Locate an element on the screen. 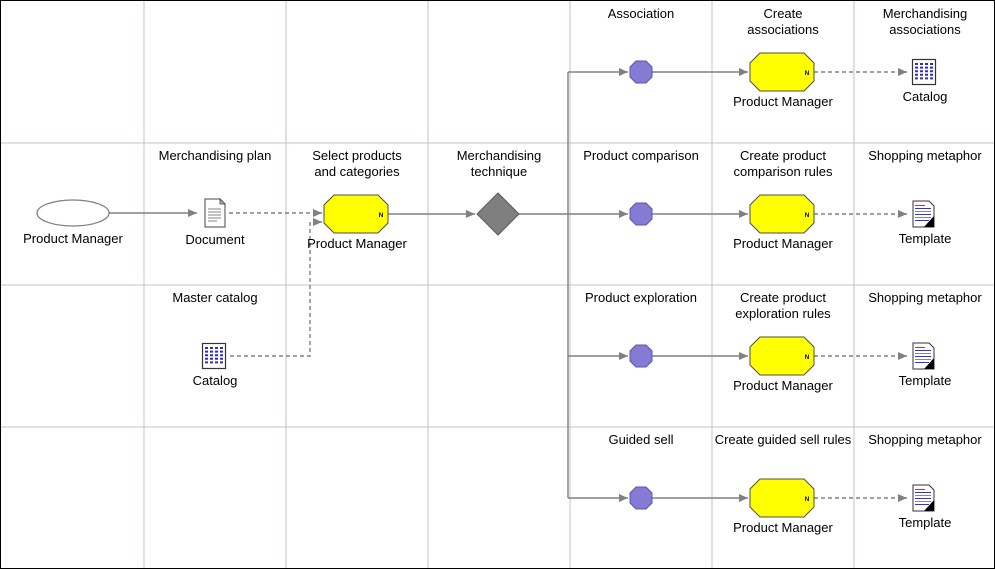  flow-catalog-to-select is located at coordinates (276, 287).